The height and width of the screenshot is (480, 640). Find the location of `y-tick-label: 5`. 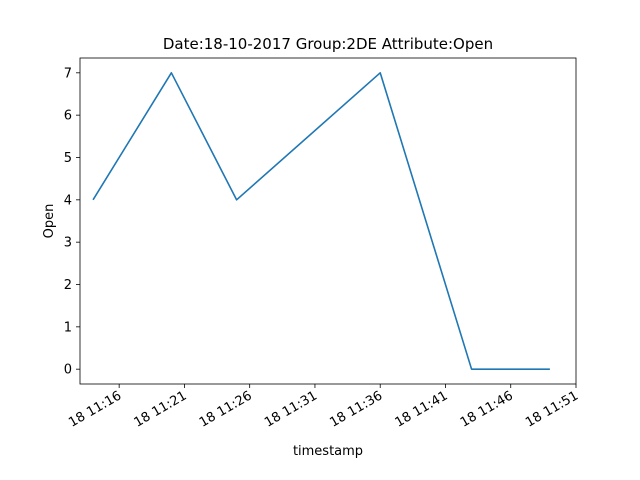

y-tick-label: 5 is located at coordinates (68, 158).